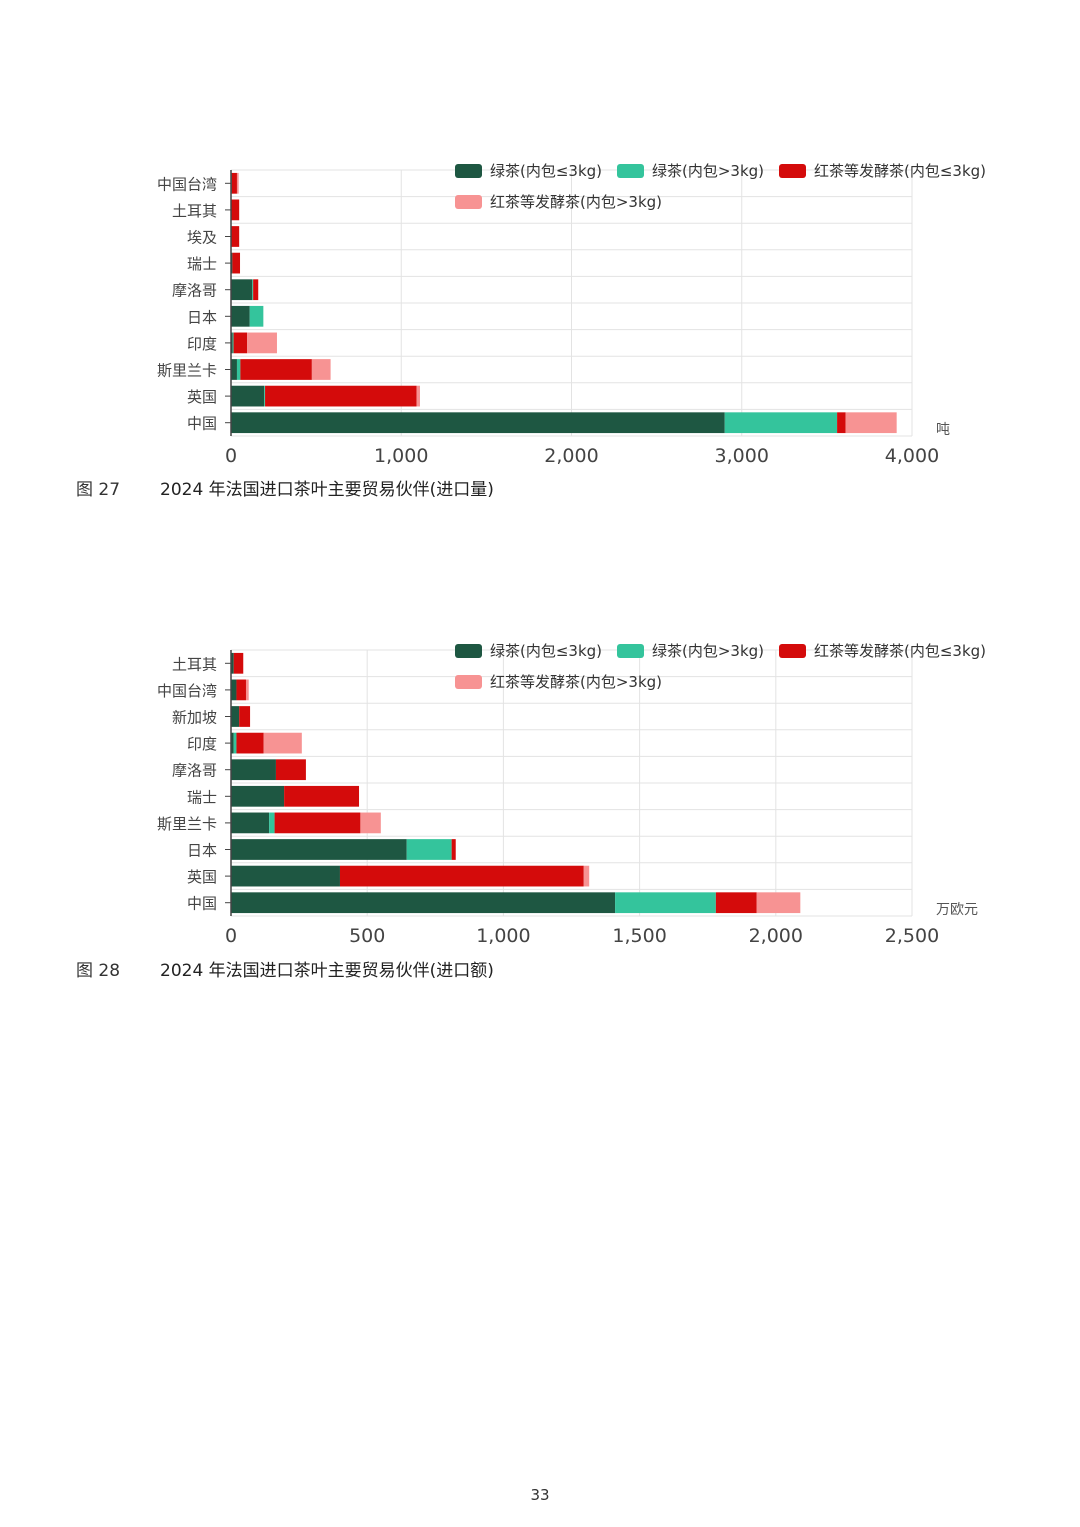 The height and width of the screenshot is (1527, 1080). What do you see at coordinates (540, 1495) in the screenshot?
I see `page-number: 33` at bounding box center [540, 1495].